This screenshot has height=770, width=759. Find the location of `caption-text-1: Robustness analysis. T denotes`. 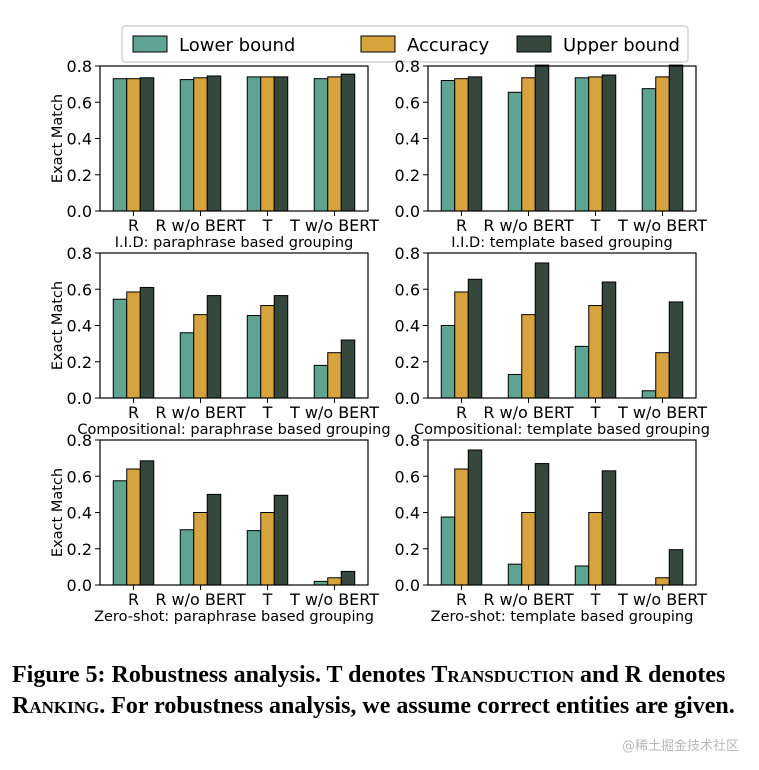

caption-text-1: Robustness analysis. T denotes is located at coordinates (268, 675).